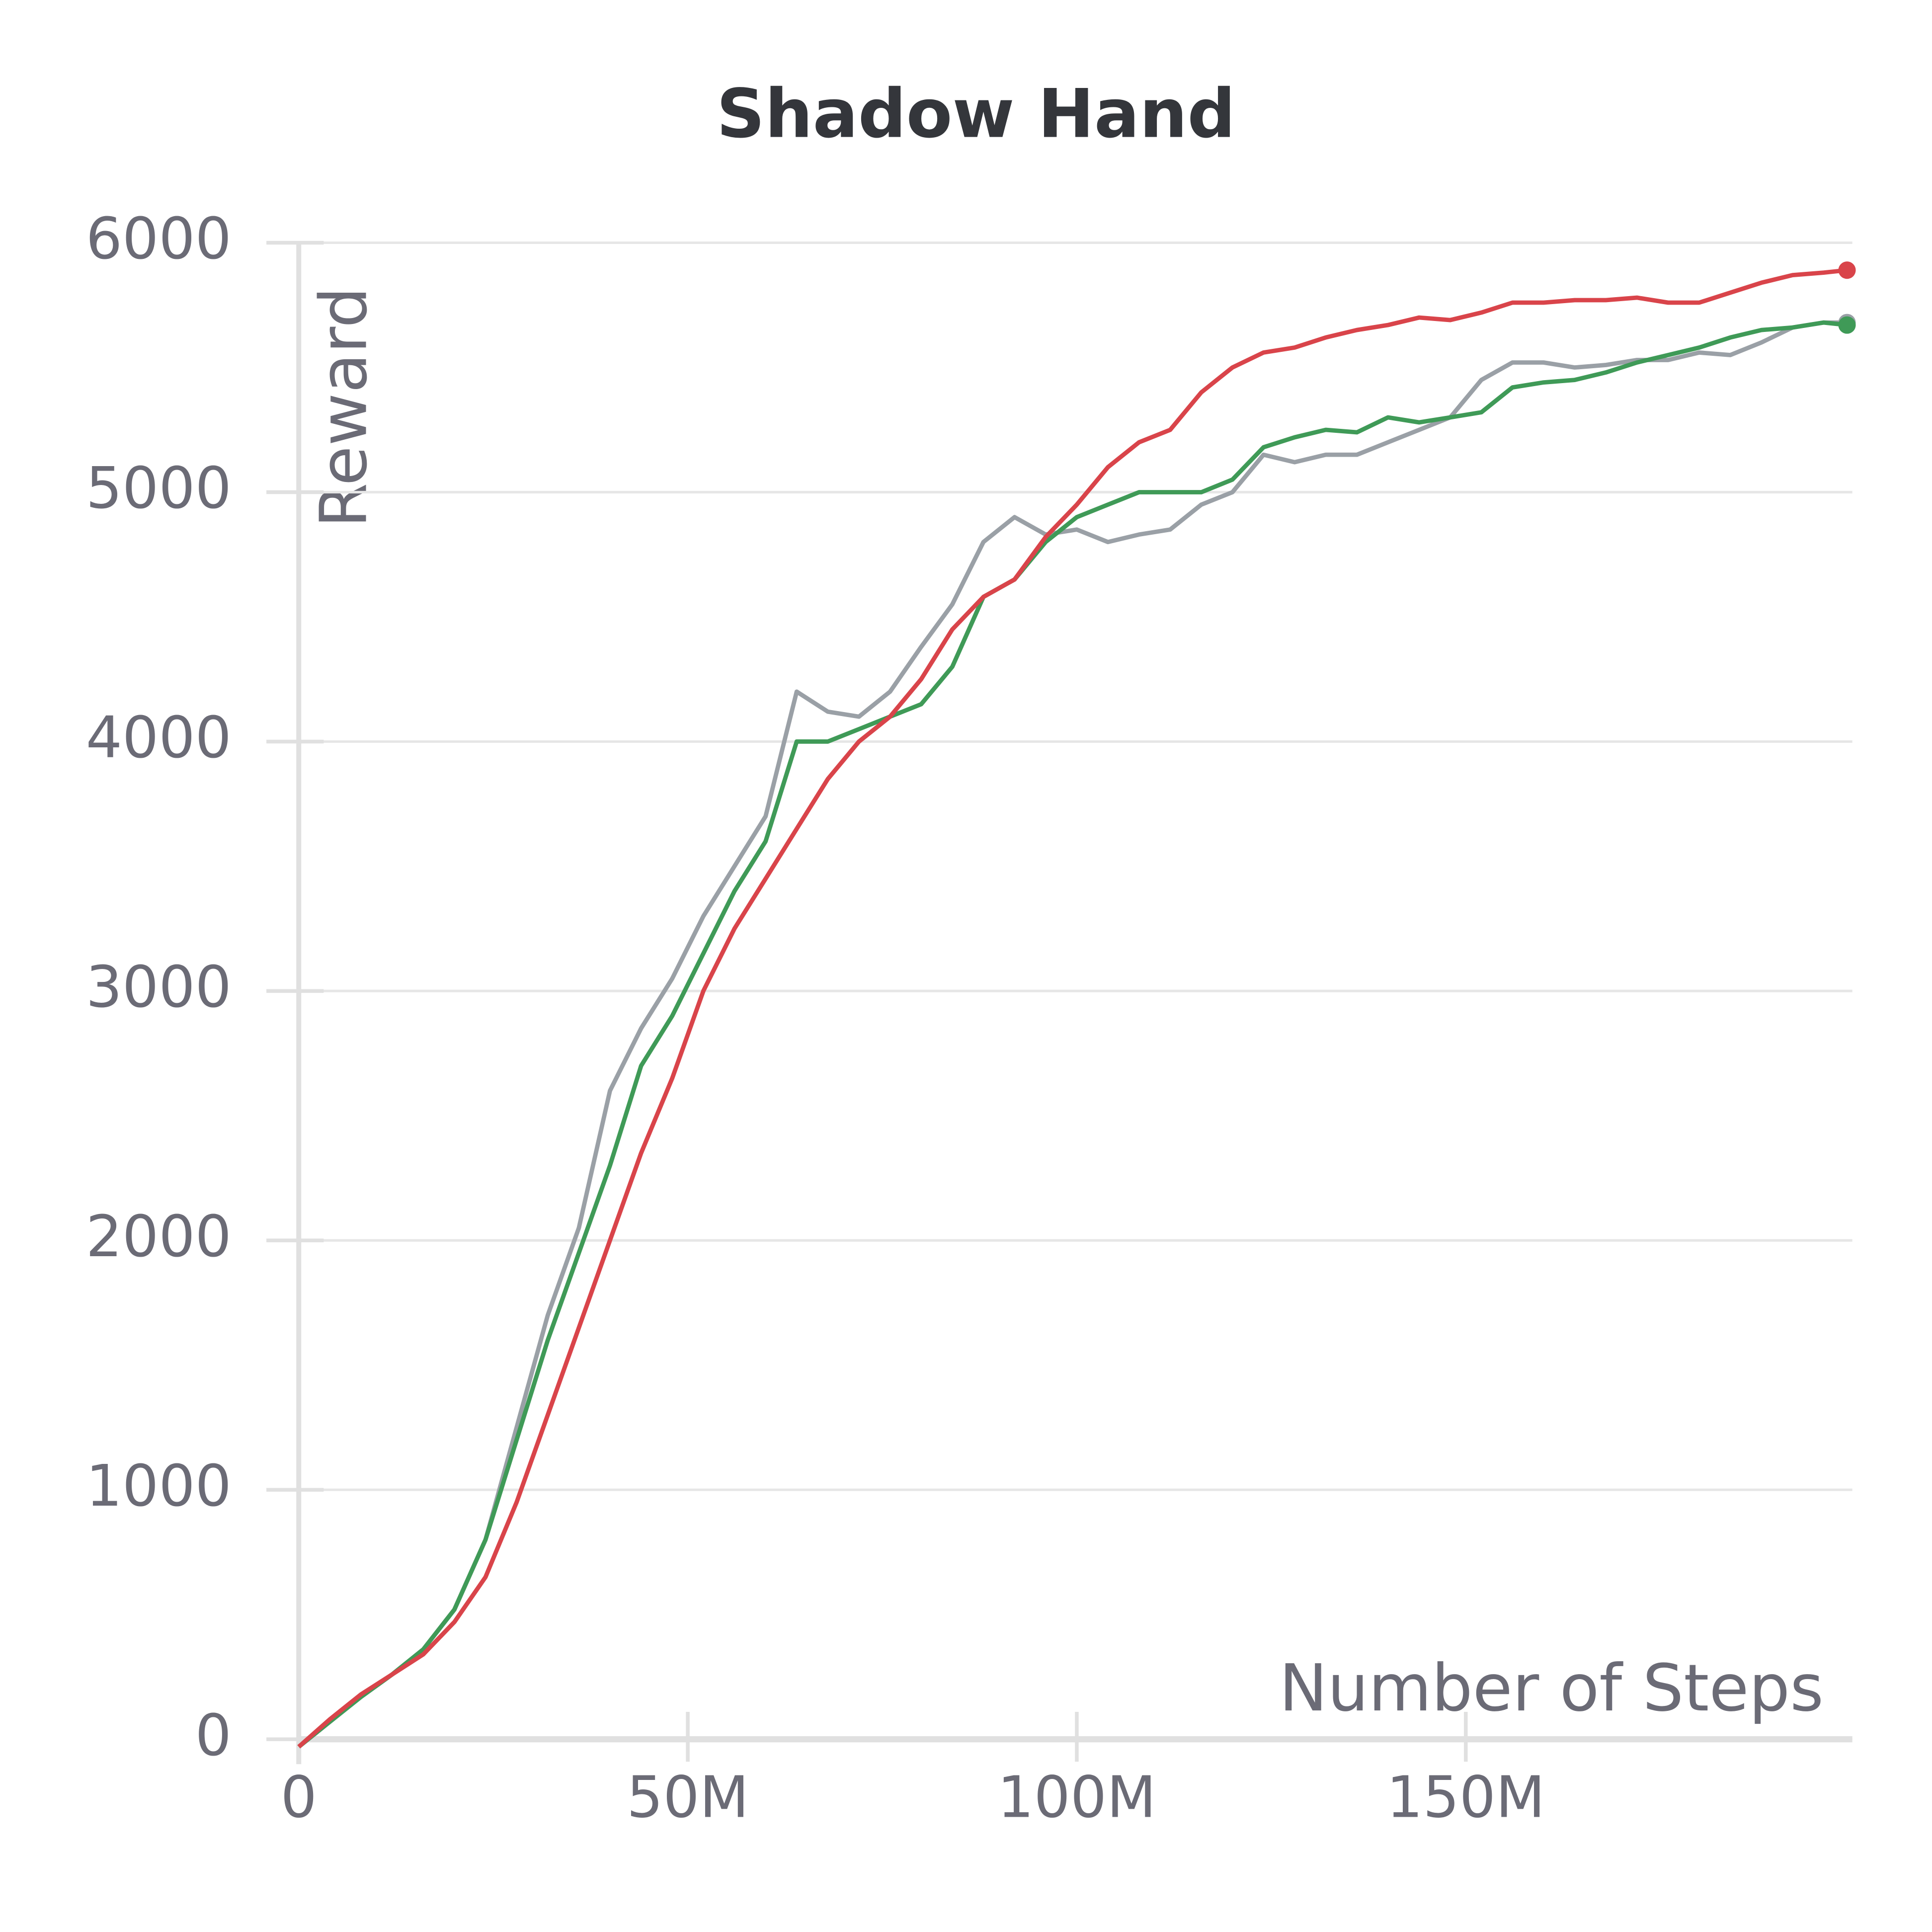 This screenshot has width=1932, height=1932. Describe the element at coordinates (159, 1486) in the screenshot. I see `y-tick-label: 1000` at that location.